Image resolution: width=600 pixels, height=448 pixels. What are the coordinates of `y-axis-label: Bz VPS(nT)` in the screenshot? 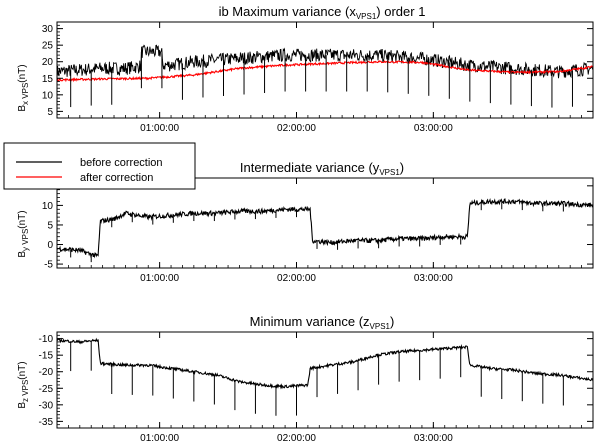 It's located at (23, 384).